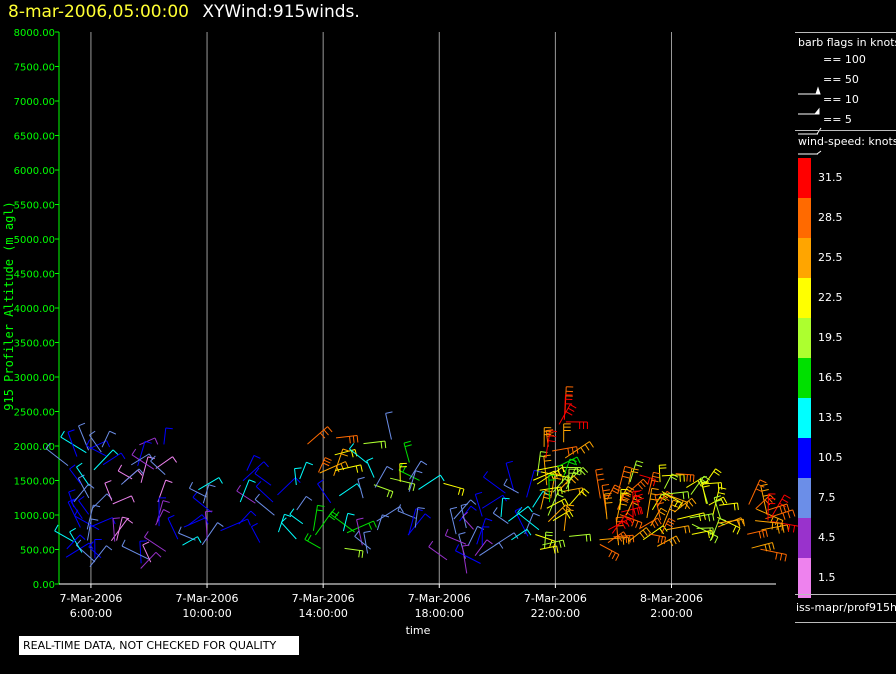 This screenshot has height=674, width=896. Describe the element at coordinates (323, 598) in the screenshot. I see `x-tick-label: 7-Mar-2006` at that location.